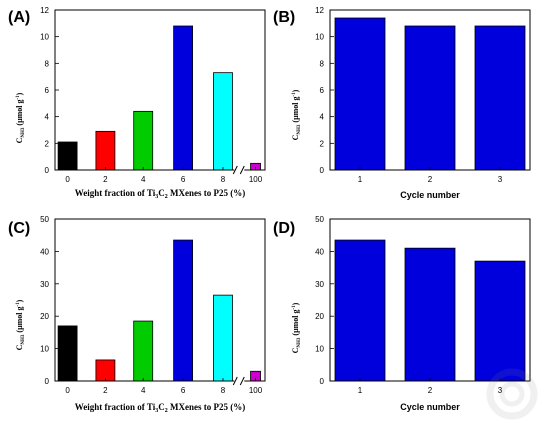 This screenshot has width=548, height=422. Describe the element at coordinates (284, 17) in the screenshot. I see `panel-label: (B)` at that location.